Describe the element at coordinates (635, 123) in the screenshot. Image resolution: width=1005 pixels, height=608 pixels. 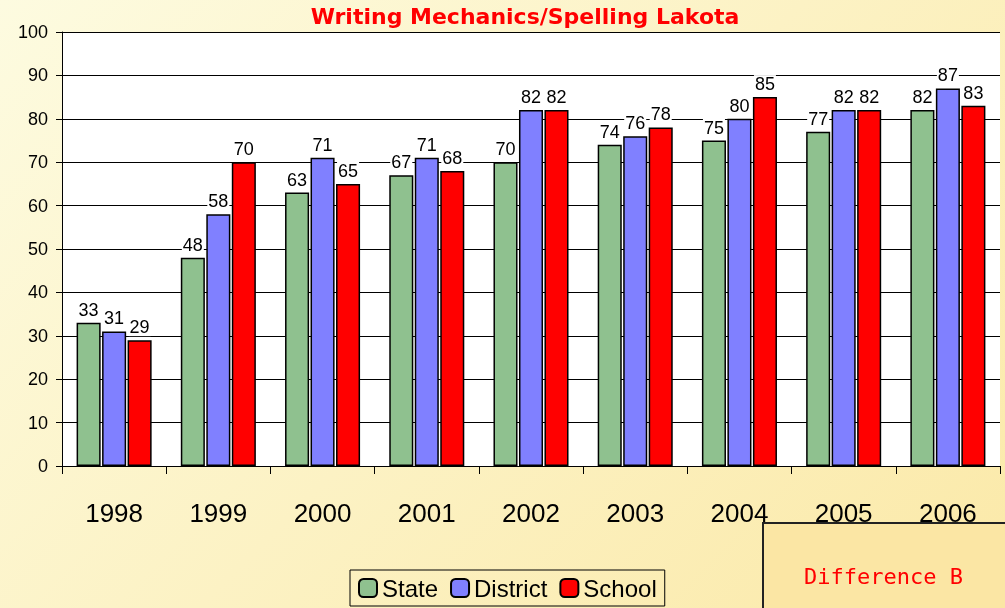
I see `data-label: 76` at that location.